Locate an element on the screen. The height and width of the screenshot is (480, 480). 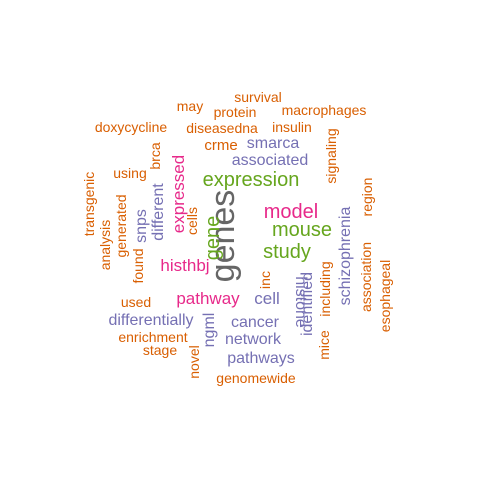
word-mice: mice is located at coordinates (324, 345).